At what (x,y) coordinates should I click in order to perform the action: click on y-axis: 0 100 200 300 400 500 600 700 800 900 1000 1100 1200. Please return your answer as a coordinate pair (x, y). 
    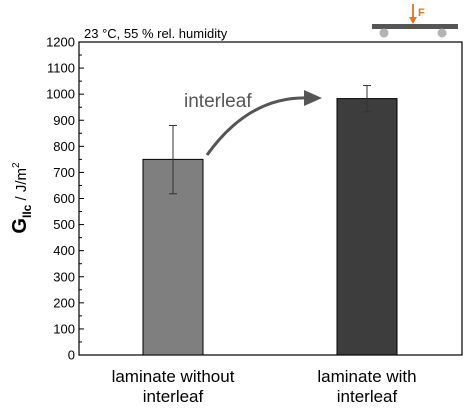
    Looking at the image, I should click on (65, 199).